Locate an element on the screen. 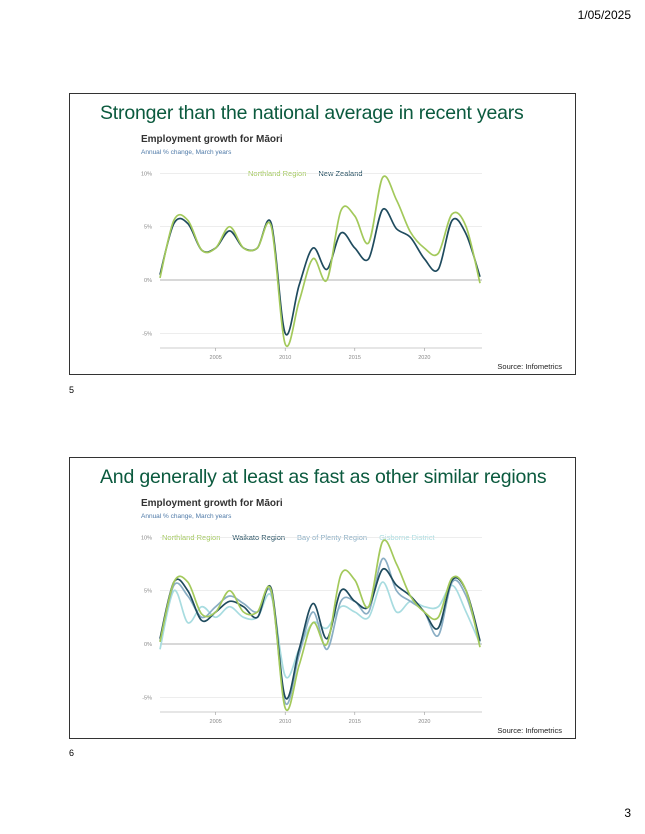 This screenshot has width=645, height=834. slide-number: 6 is located at coordinates (72, 753).